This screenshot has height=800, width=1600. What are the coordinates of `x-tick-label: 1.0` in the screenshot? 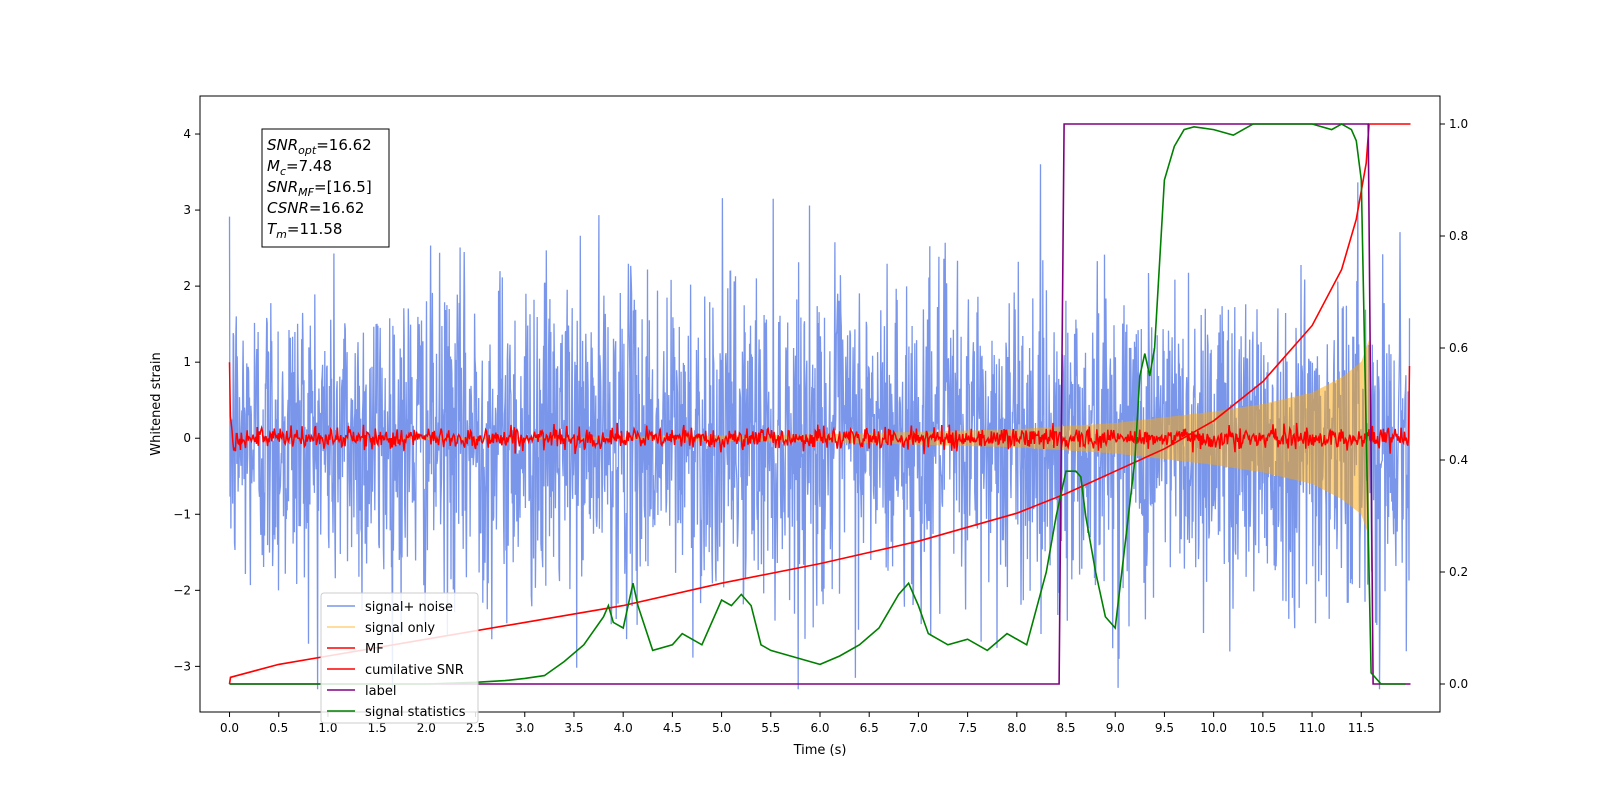 It's located at (327, 728).